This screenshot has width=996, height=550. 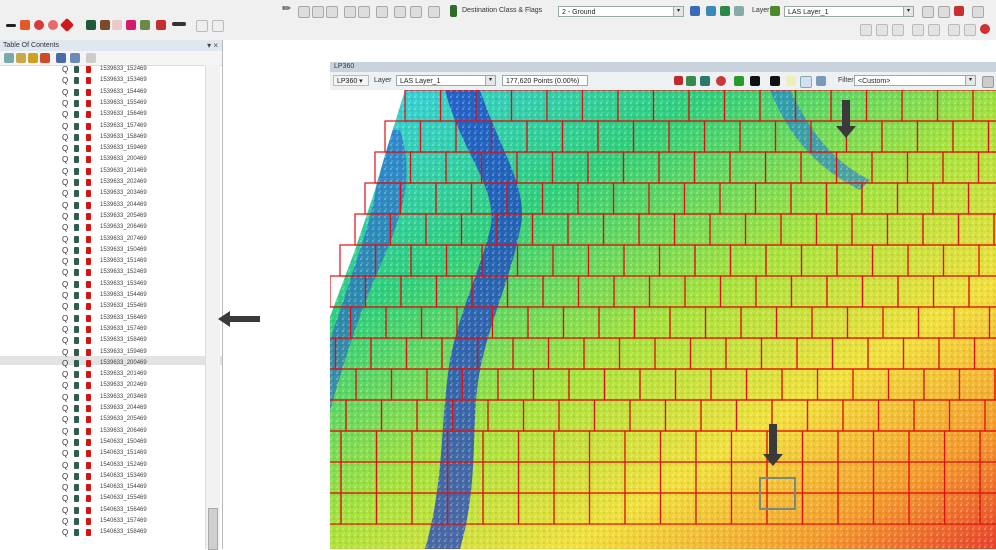 What do you see at coordinates (286, 8) in the screenshot?
I see `pencil-icon: ✏` at bounding box center [286, 8].